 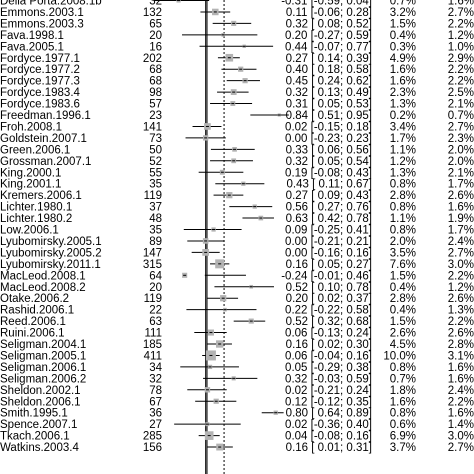 I want to click on study-label: Tkach.2006.1, so click(x=35, y=437).